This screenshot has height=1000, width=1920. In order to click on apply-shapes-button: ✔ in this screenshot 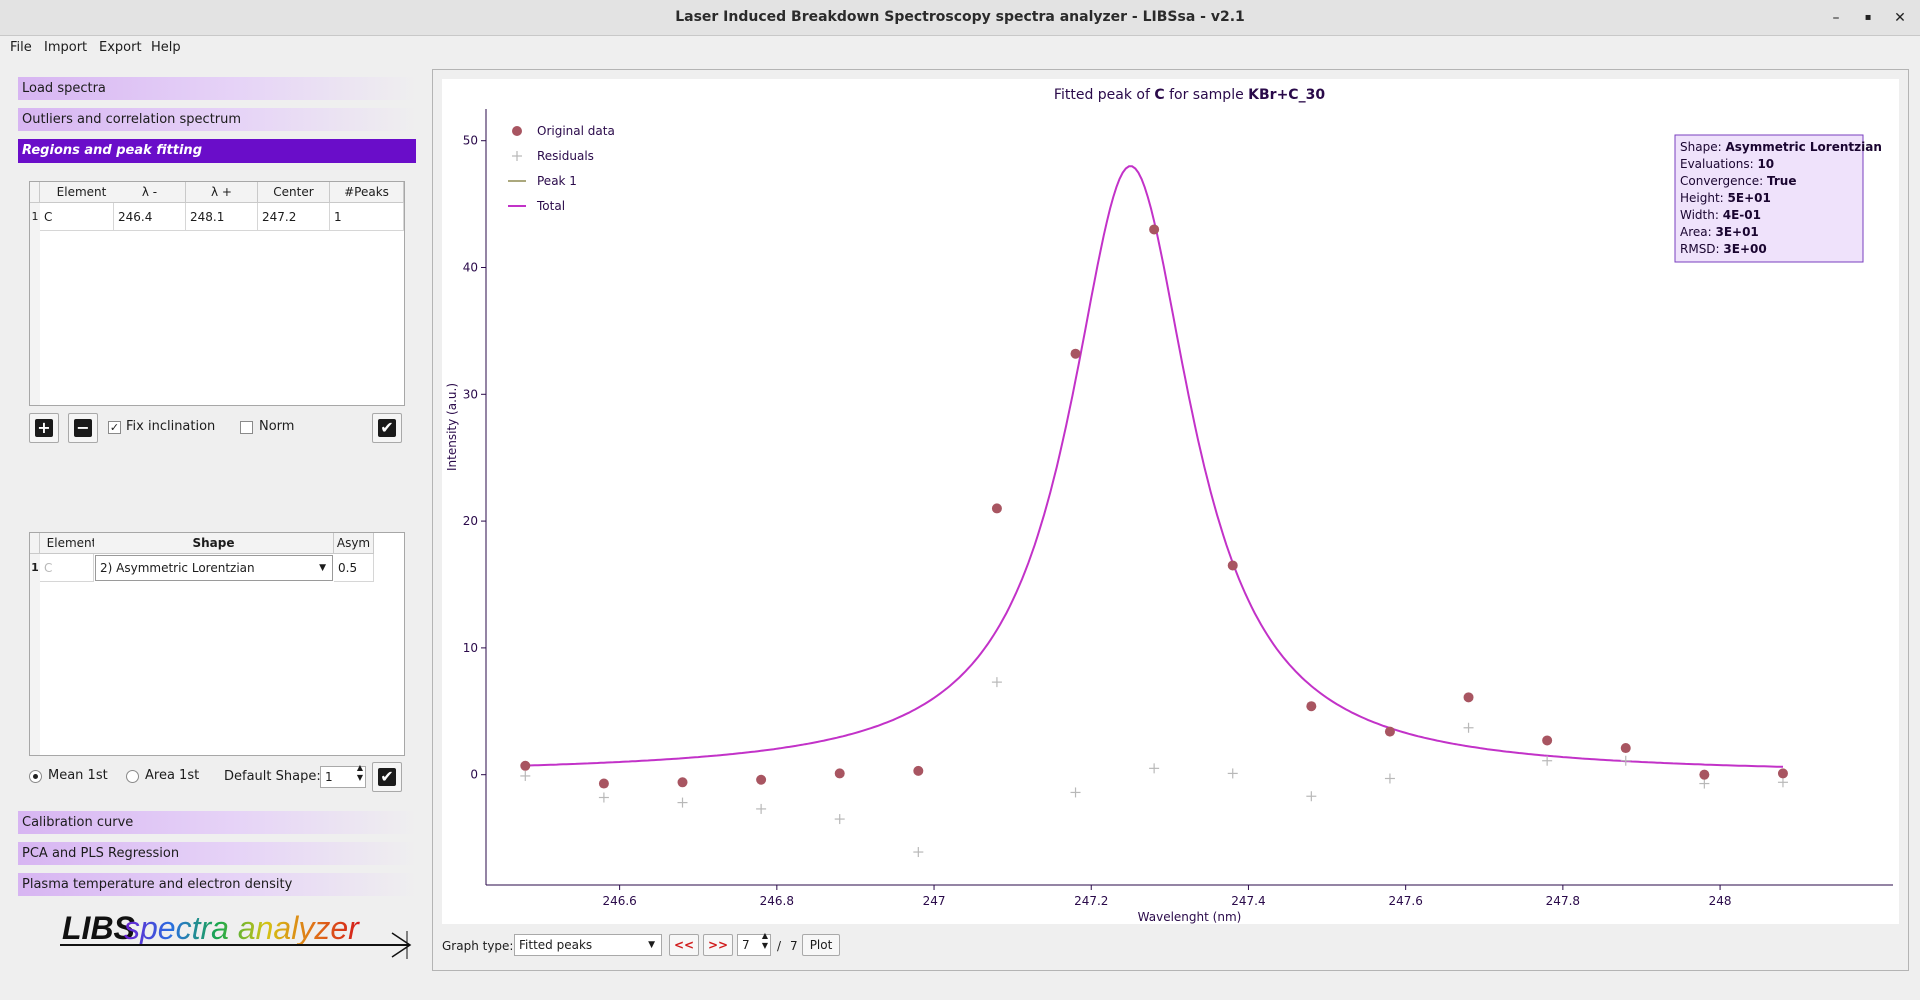, I will do `click(387, 777)`.